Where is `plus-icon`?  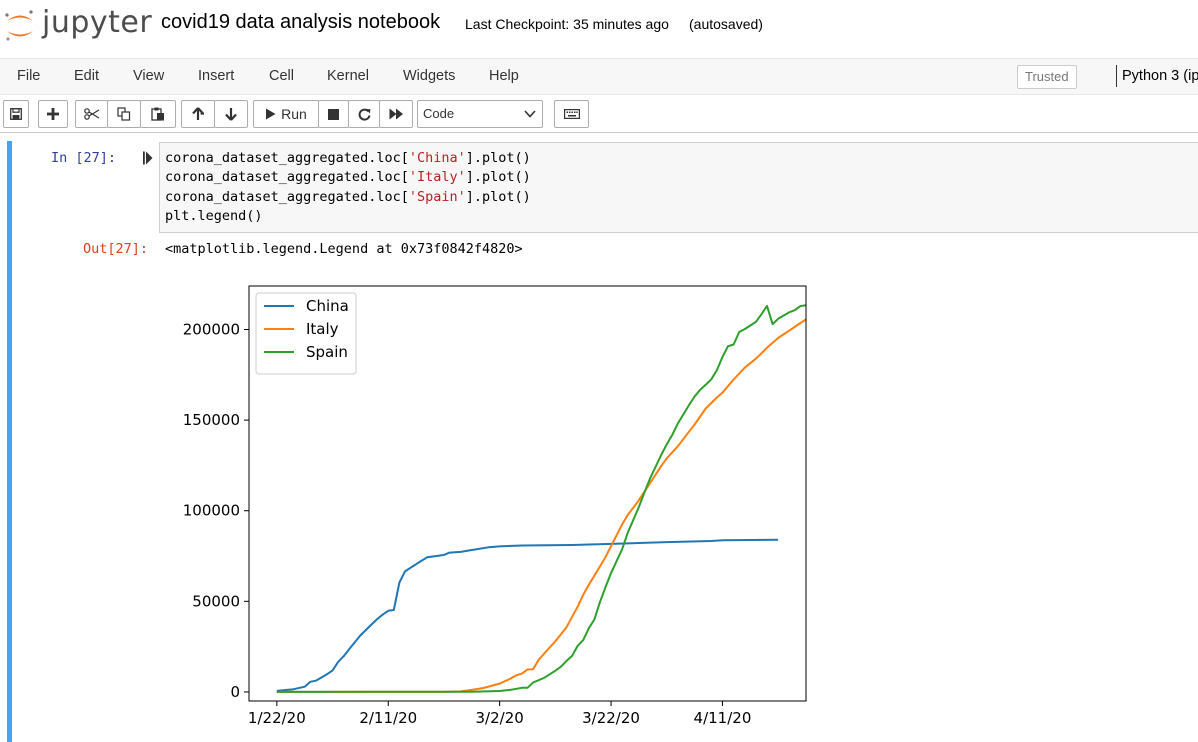 plus-icon is located at coordinates (53, 114).